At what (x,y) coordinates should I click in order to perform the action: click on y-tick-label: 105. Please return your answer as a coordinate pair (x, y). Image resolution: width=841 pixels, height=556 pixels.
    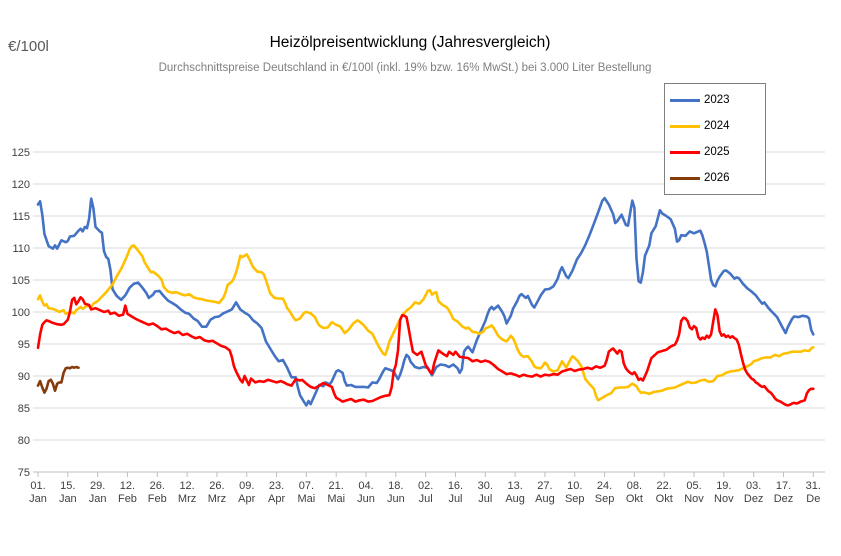
    Looking at the image, I should click on (21, 281).